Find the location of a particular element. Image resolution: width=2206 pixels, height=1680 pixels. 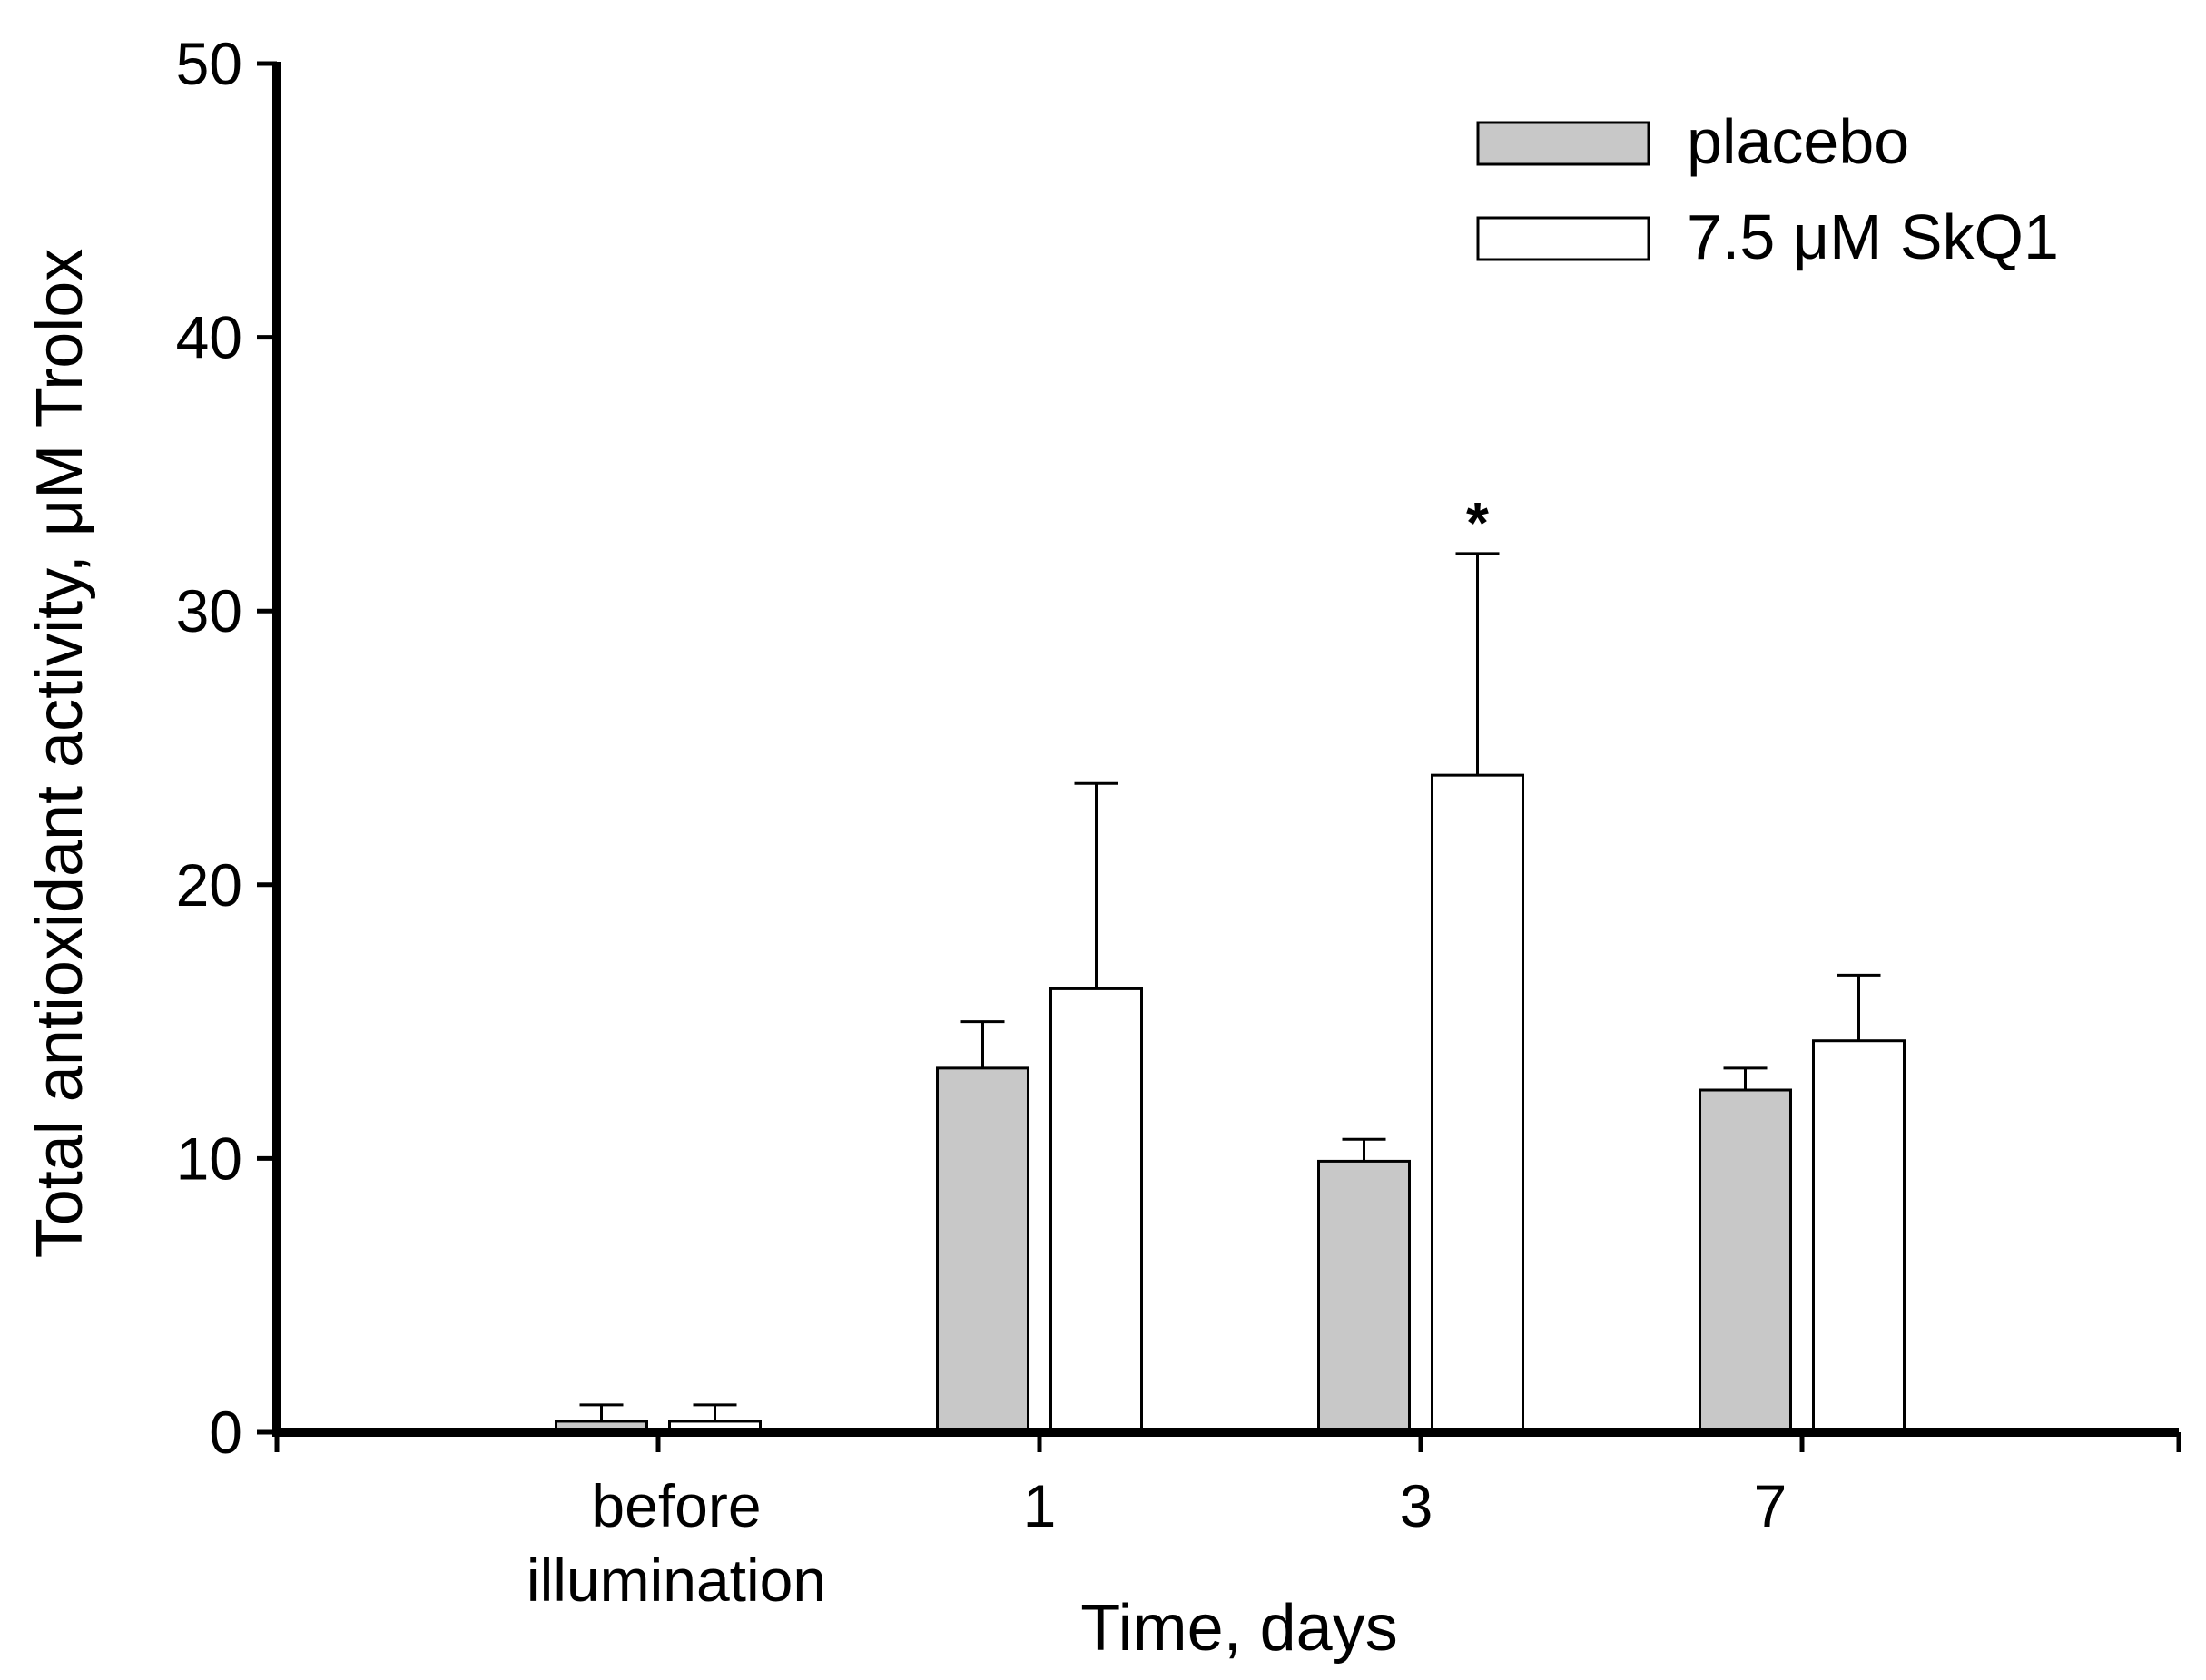

y-tick-label-5: 50 is located at coordinates (209, 63).